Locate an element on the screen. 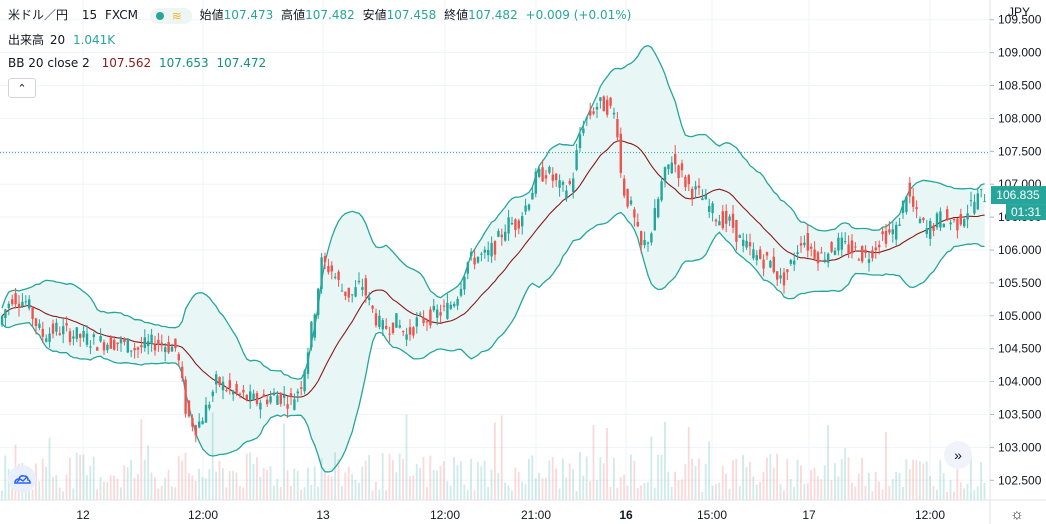 This screenshot has height=524, width=1046. scroll-to-realtime-button: » is located at coordinates (958, 455).